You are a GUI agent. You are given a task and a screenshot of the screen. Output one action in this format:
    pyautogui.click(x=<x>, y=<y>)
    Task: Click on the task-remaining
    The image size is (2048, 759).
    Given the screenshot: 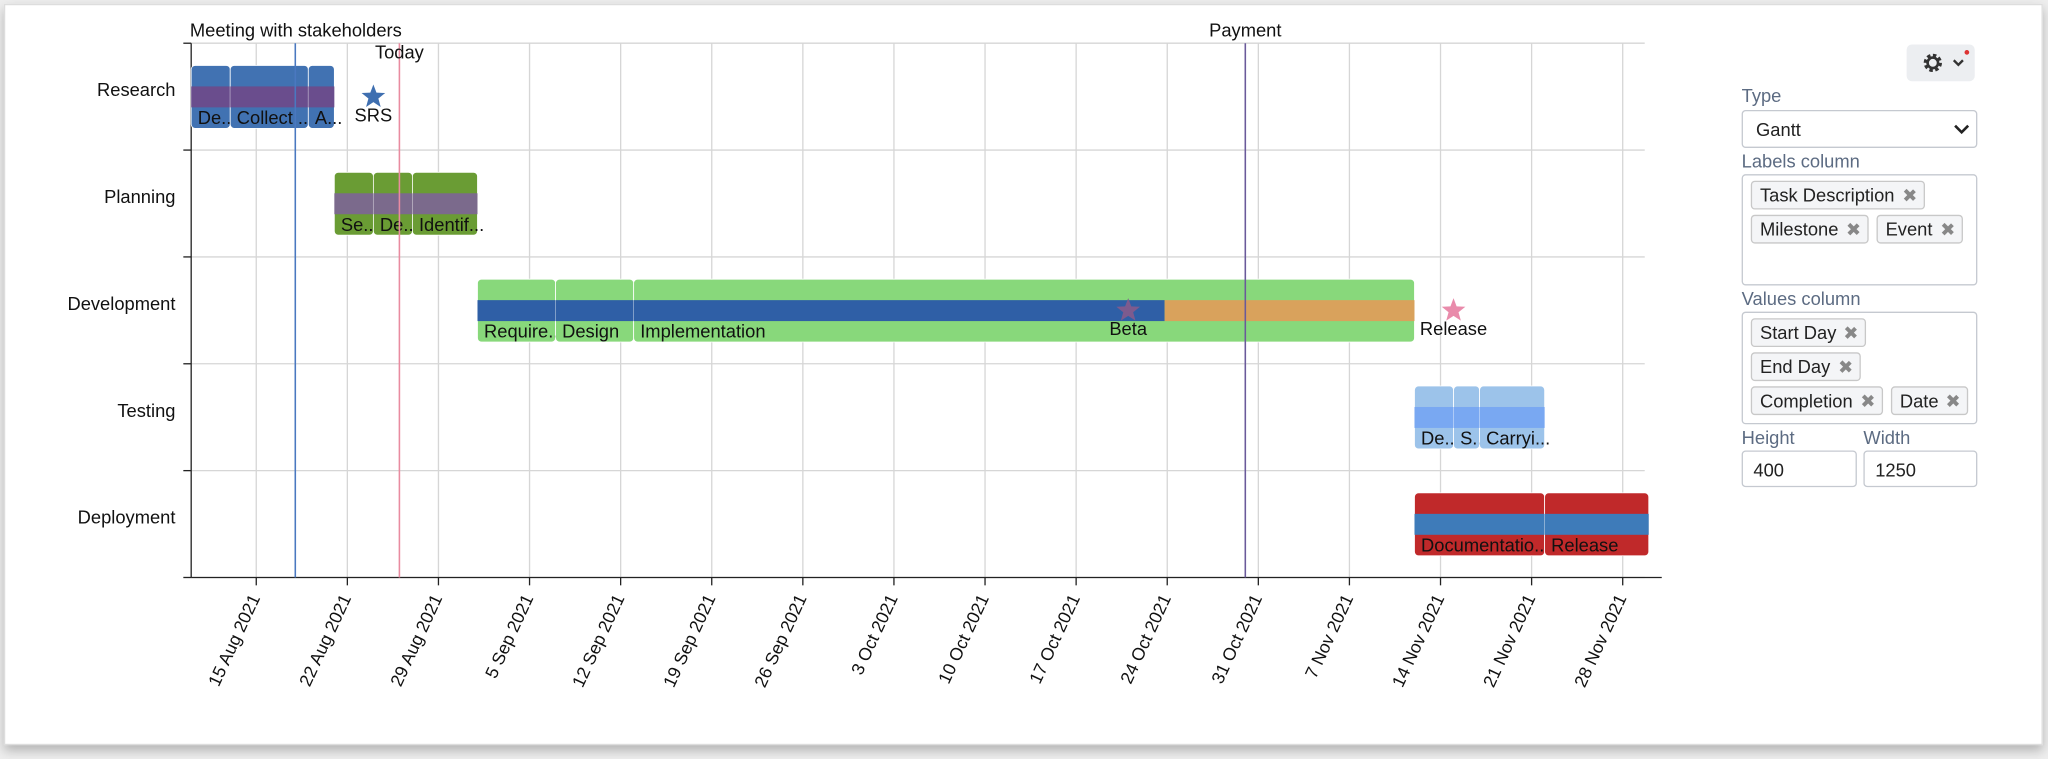 What is the action you would take?
    pyautogui.click(x=1289, y=311)
    